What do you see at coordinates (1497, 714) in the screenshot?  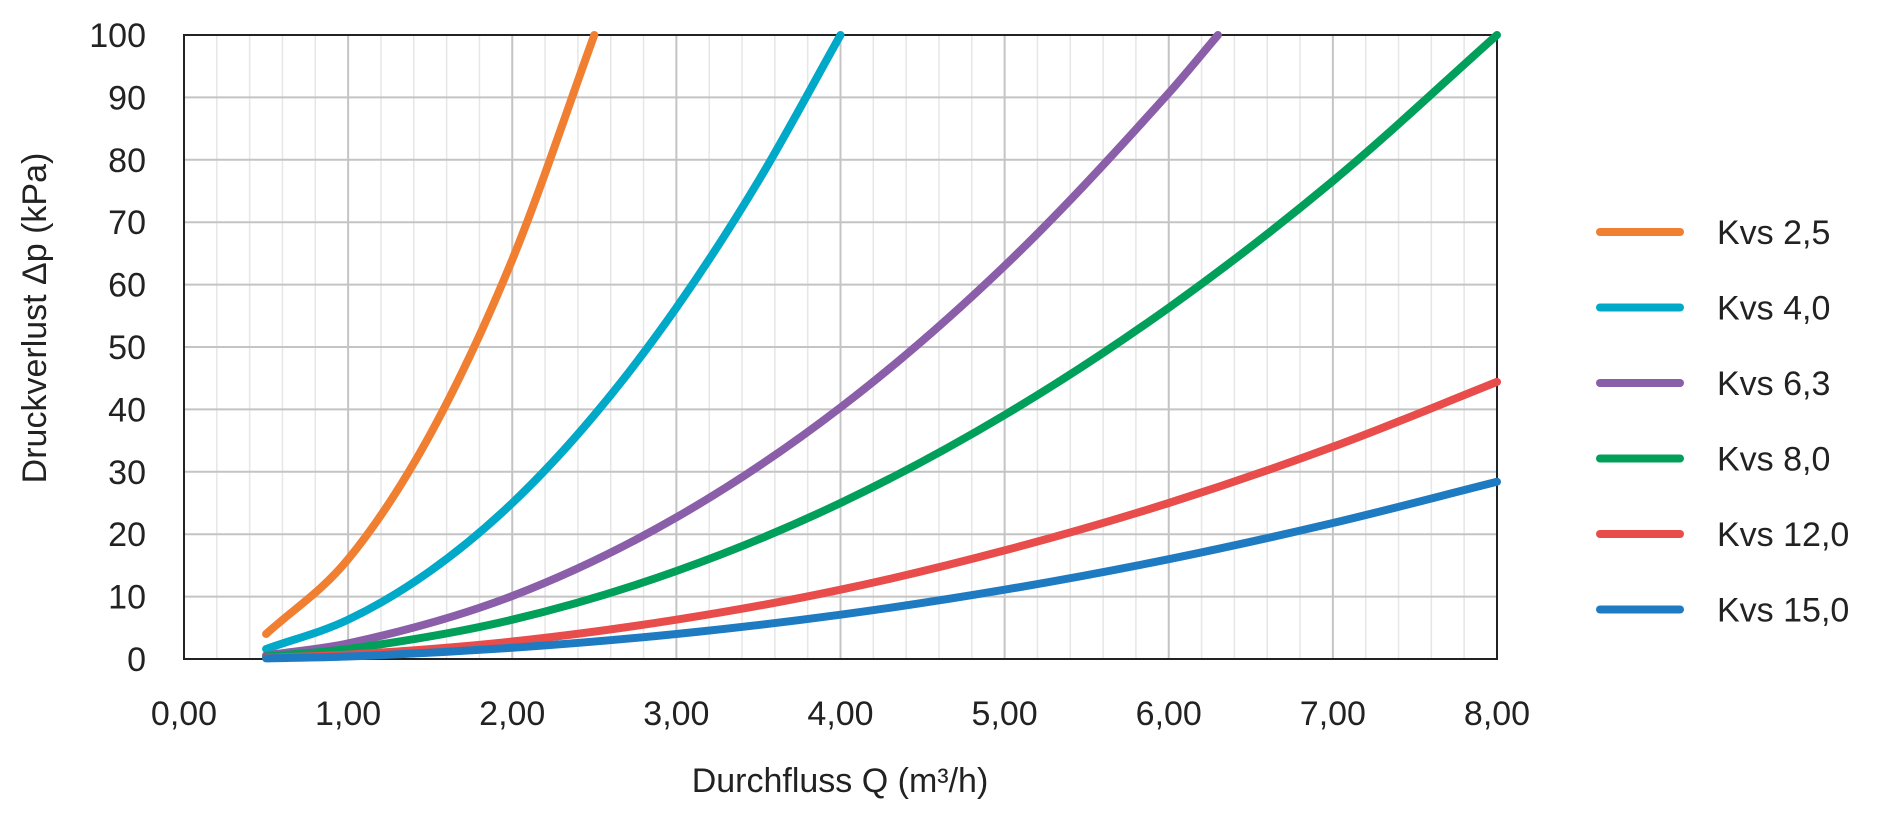 I see `x-tick-label: 8,00` at bounding box center [1497, 714].